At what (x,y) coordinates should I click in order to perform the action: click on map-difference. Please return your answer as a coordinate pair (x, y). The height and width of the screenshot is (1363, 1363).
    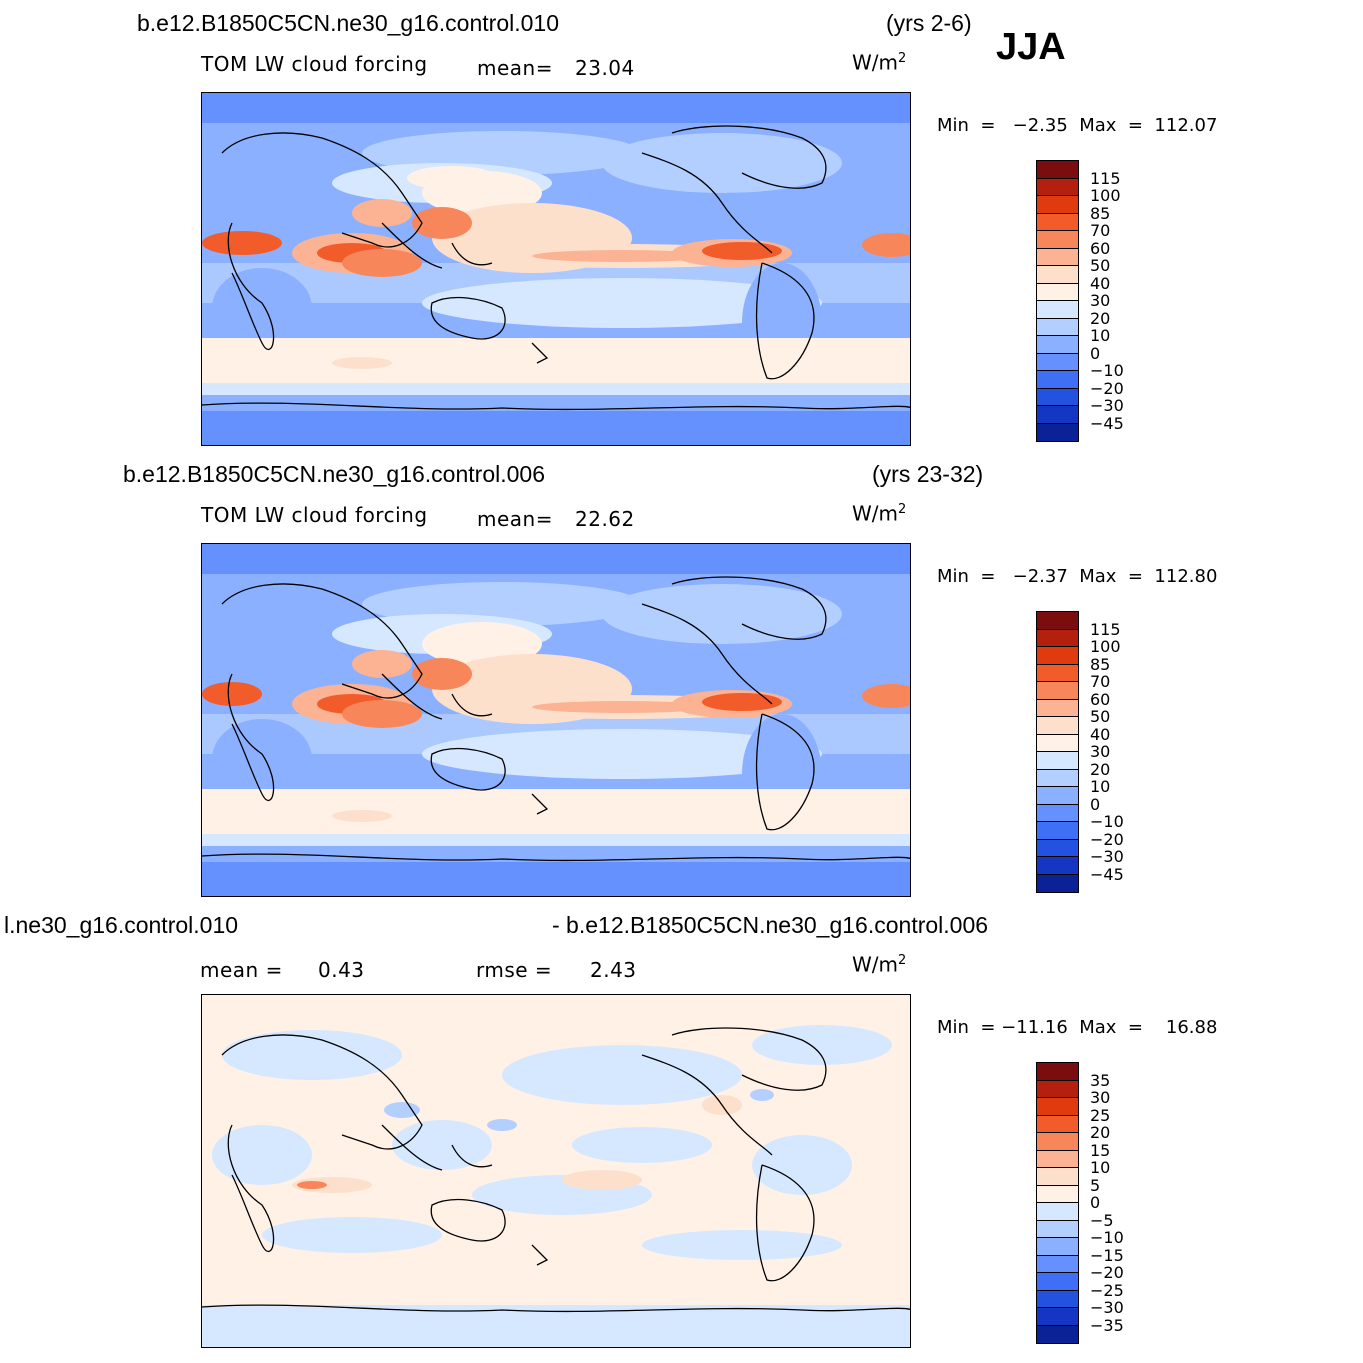
    Looking at the image, I should click on (556, 1171).